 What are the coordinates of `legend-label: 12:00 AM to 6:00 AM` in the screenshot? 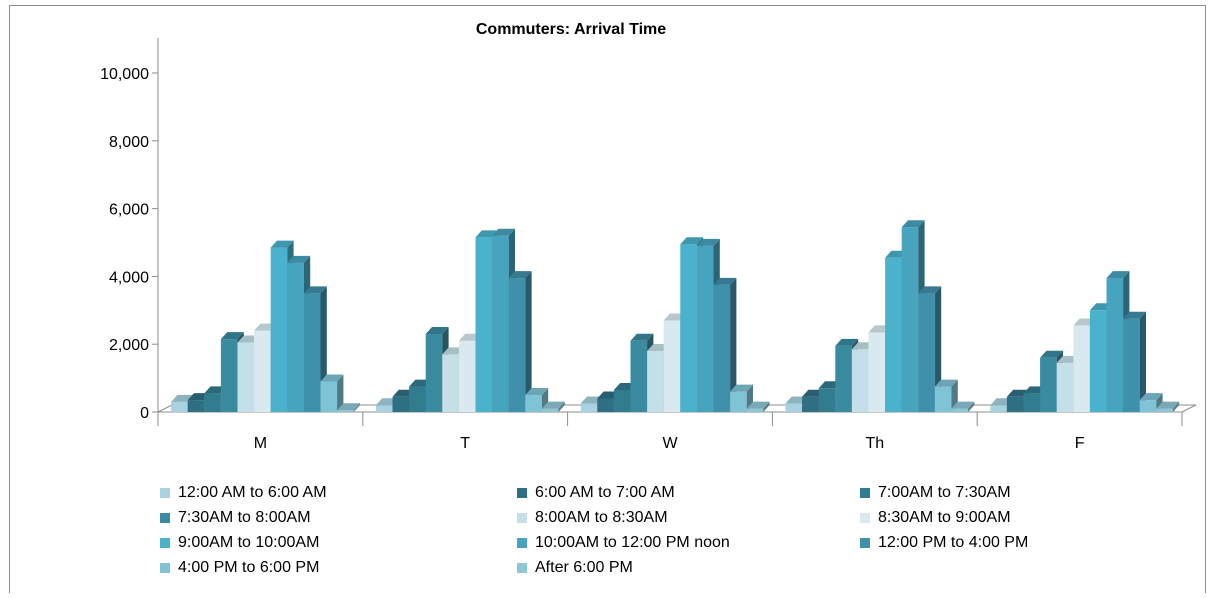 It's located at (252, 492).